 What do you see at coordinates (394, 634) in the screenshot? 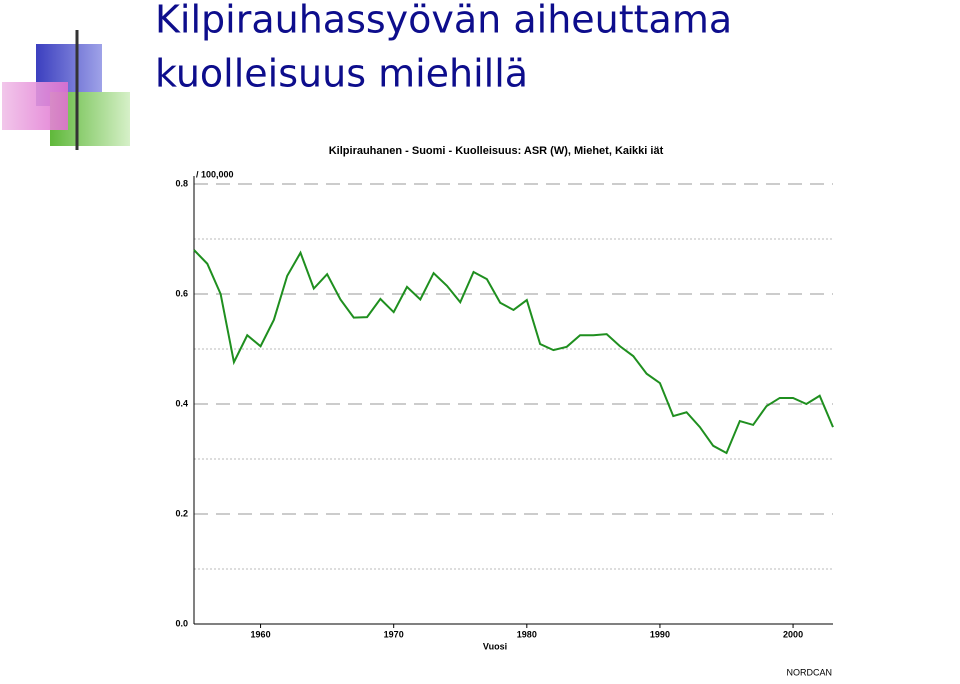
I see `x-tick-label: 1970` at bounding box center [394, 634].